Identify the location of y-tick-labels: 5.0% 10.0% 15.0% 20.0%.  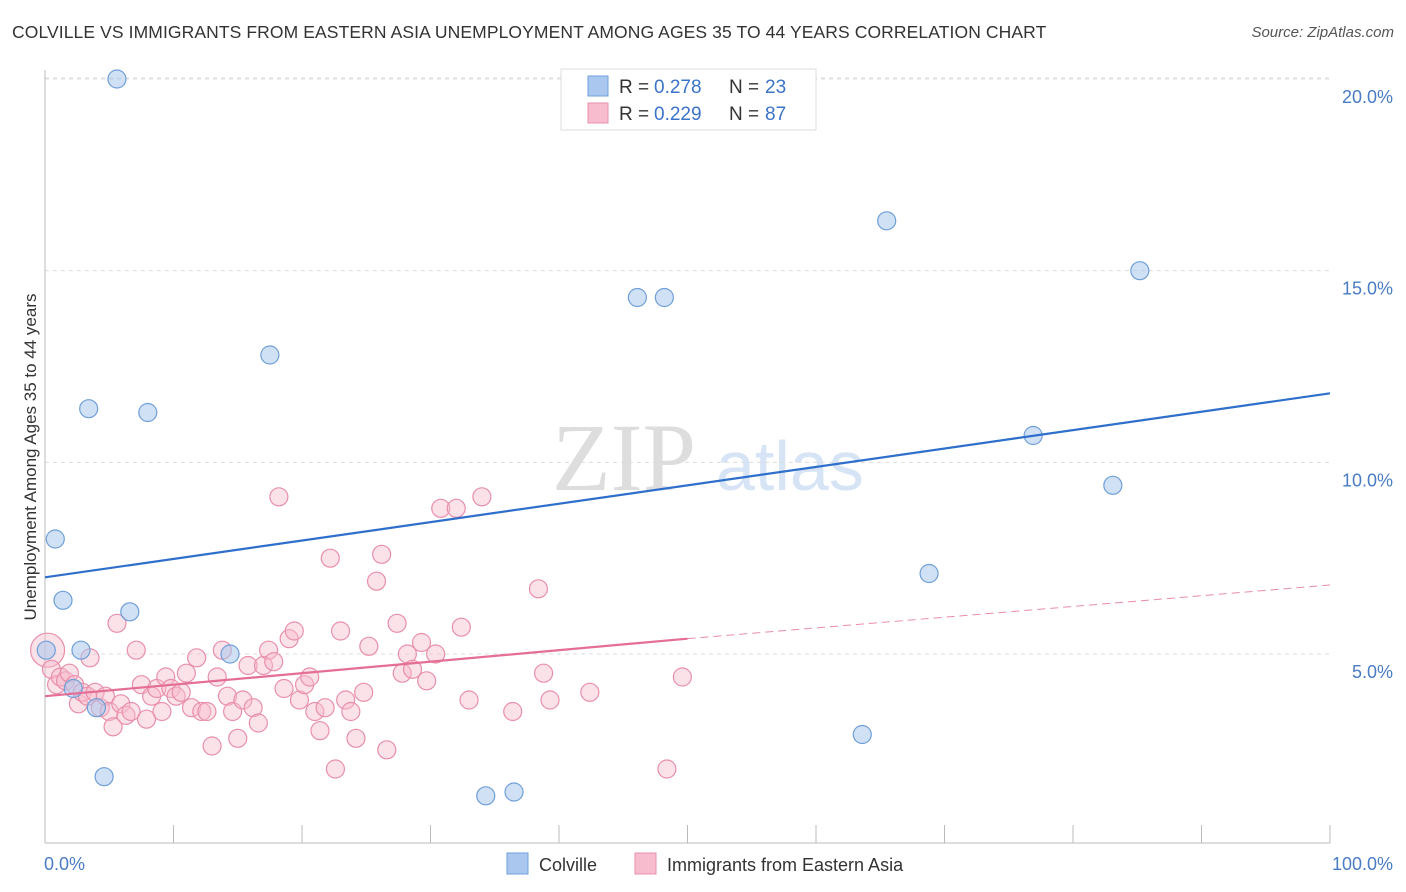
(1367, 384).